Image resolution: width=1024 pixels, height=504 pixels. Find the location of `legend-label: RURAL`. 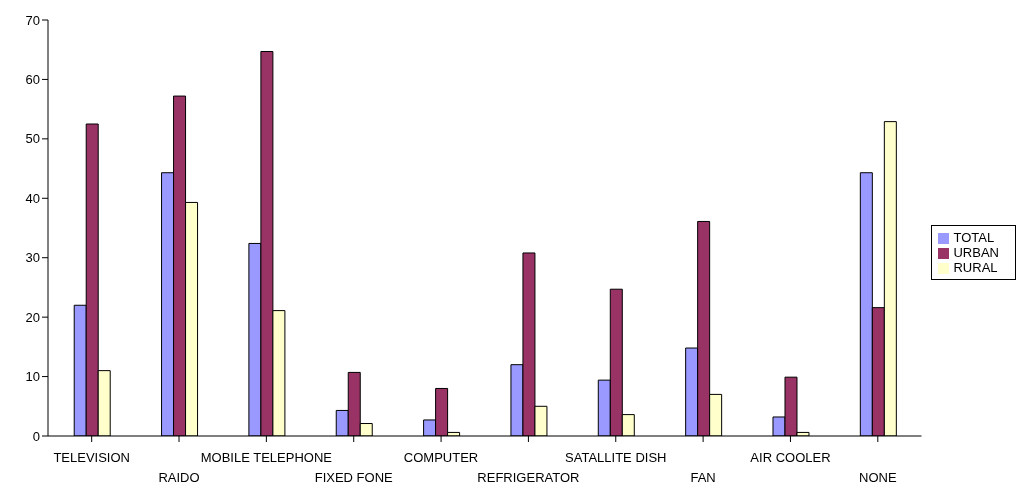

legend-label: RURAL is located at coordinates (975, 267).